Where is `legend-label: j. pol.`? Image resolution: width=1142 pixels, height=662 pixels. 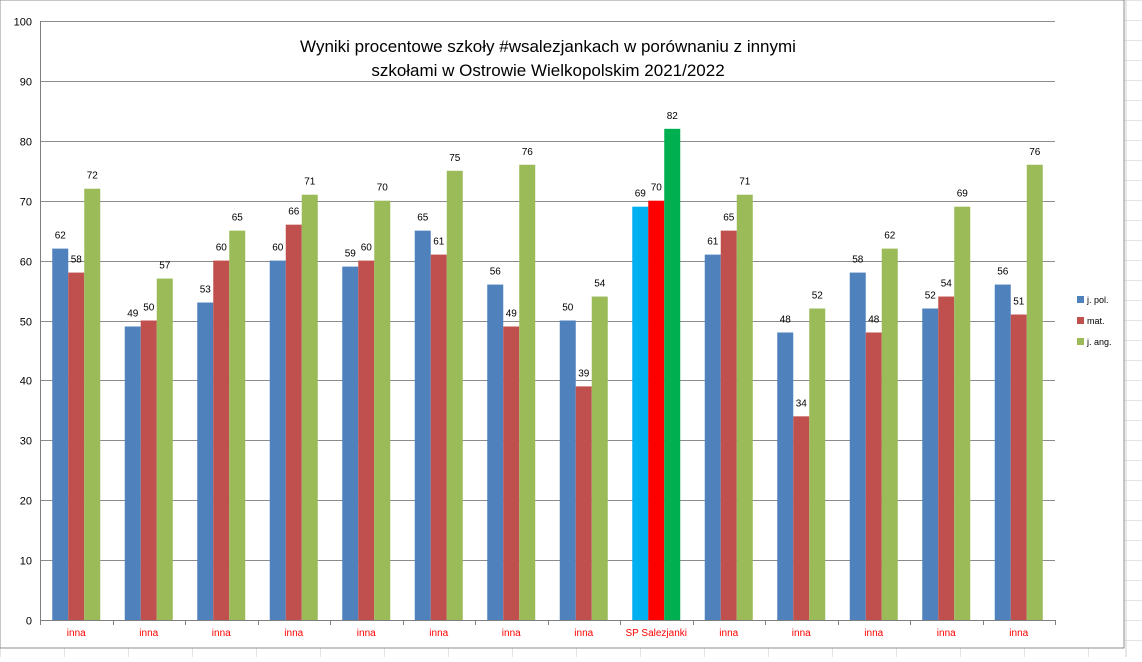 legend-label: j. pol. is located at coordinates (1097, 300).